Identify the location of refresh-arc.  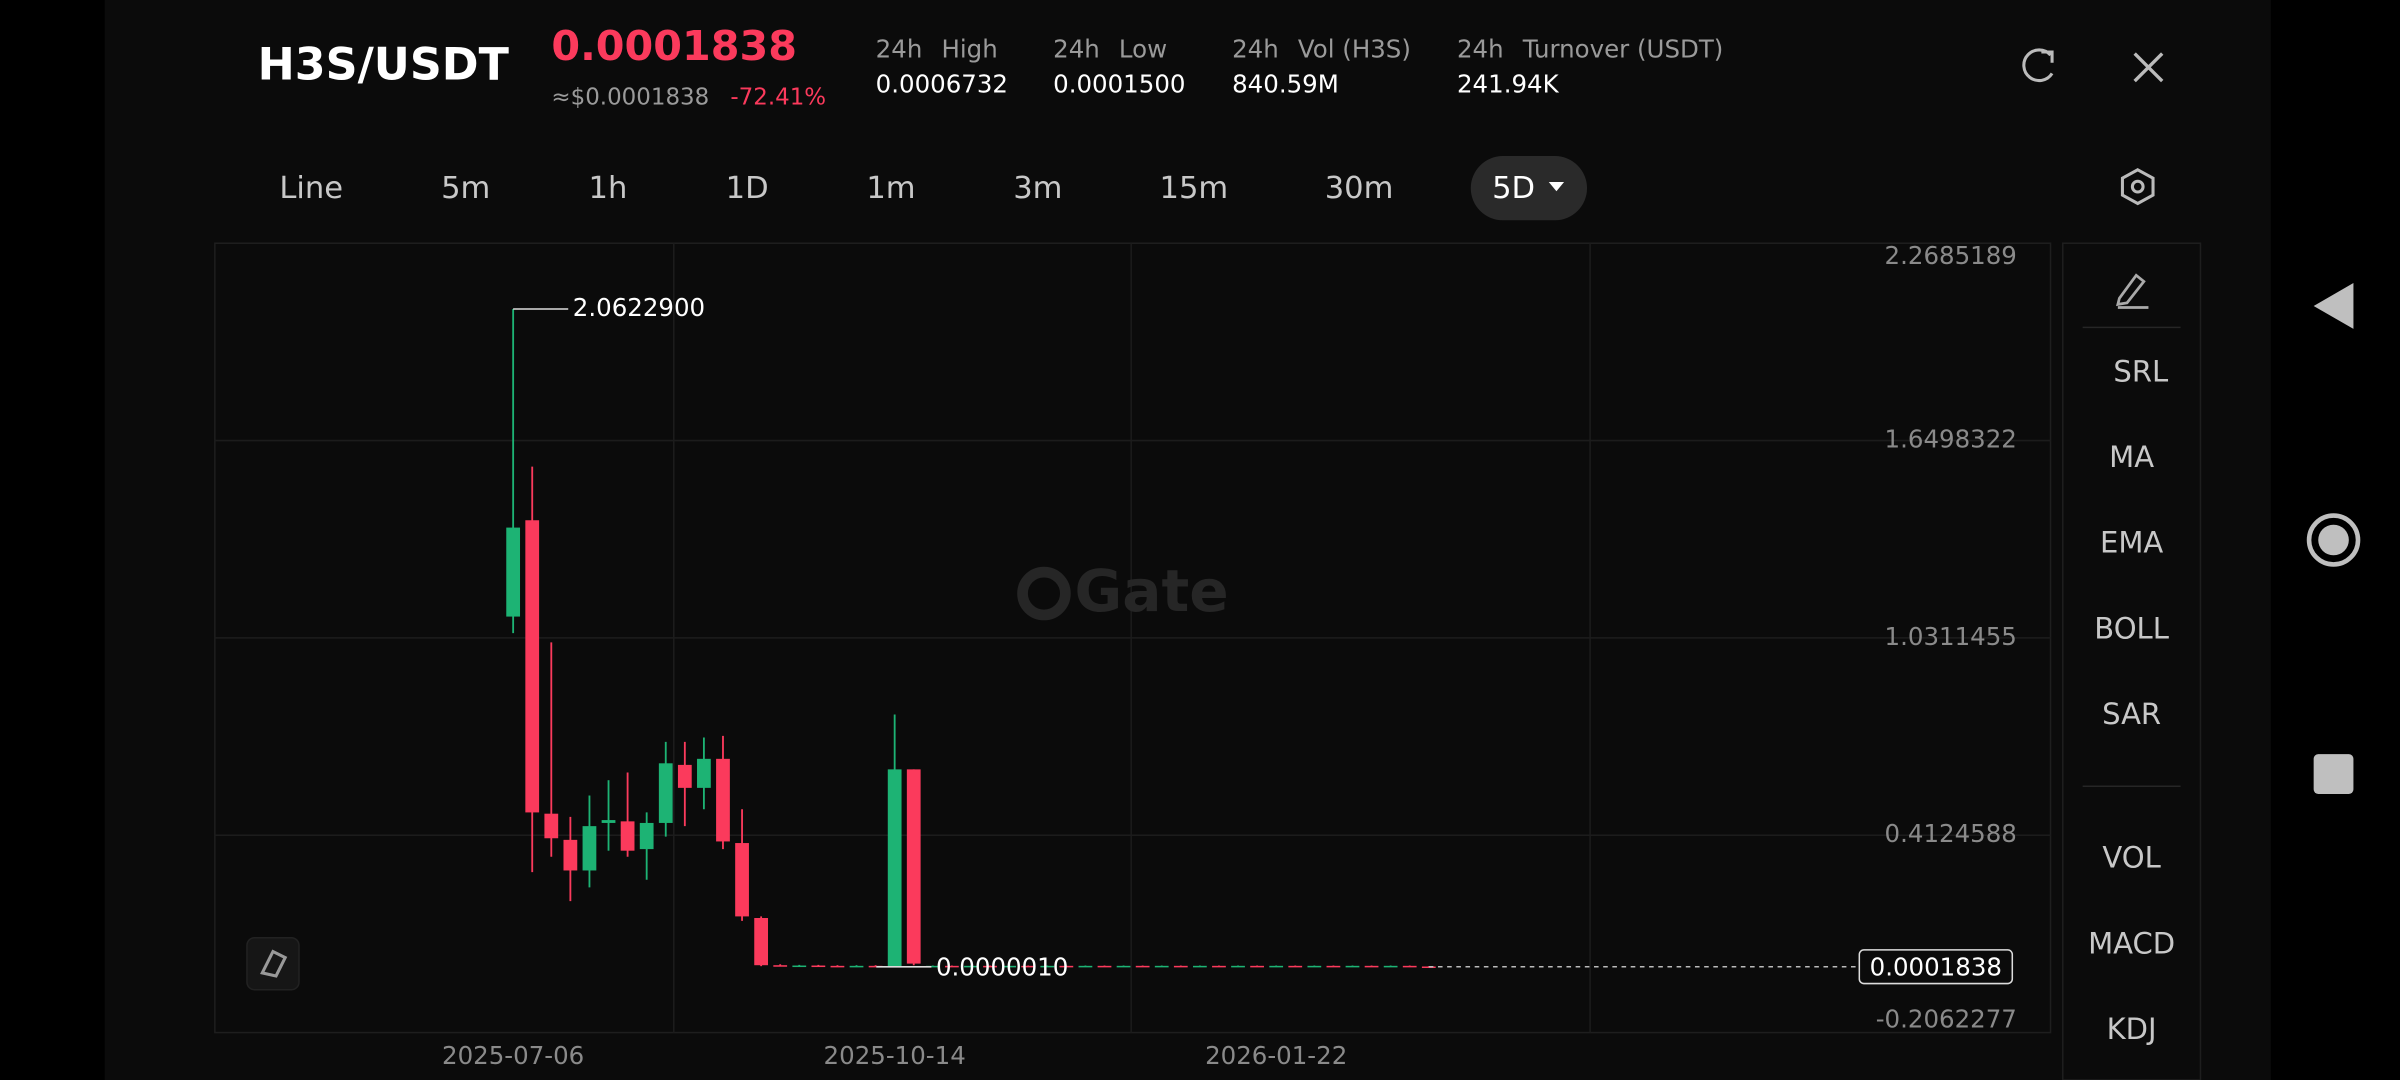
(2038, 65).